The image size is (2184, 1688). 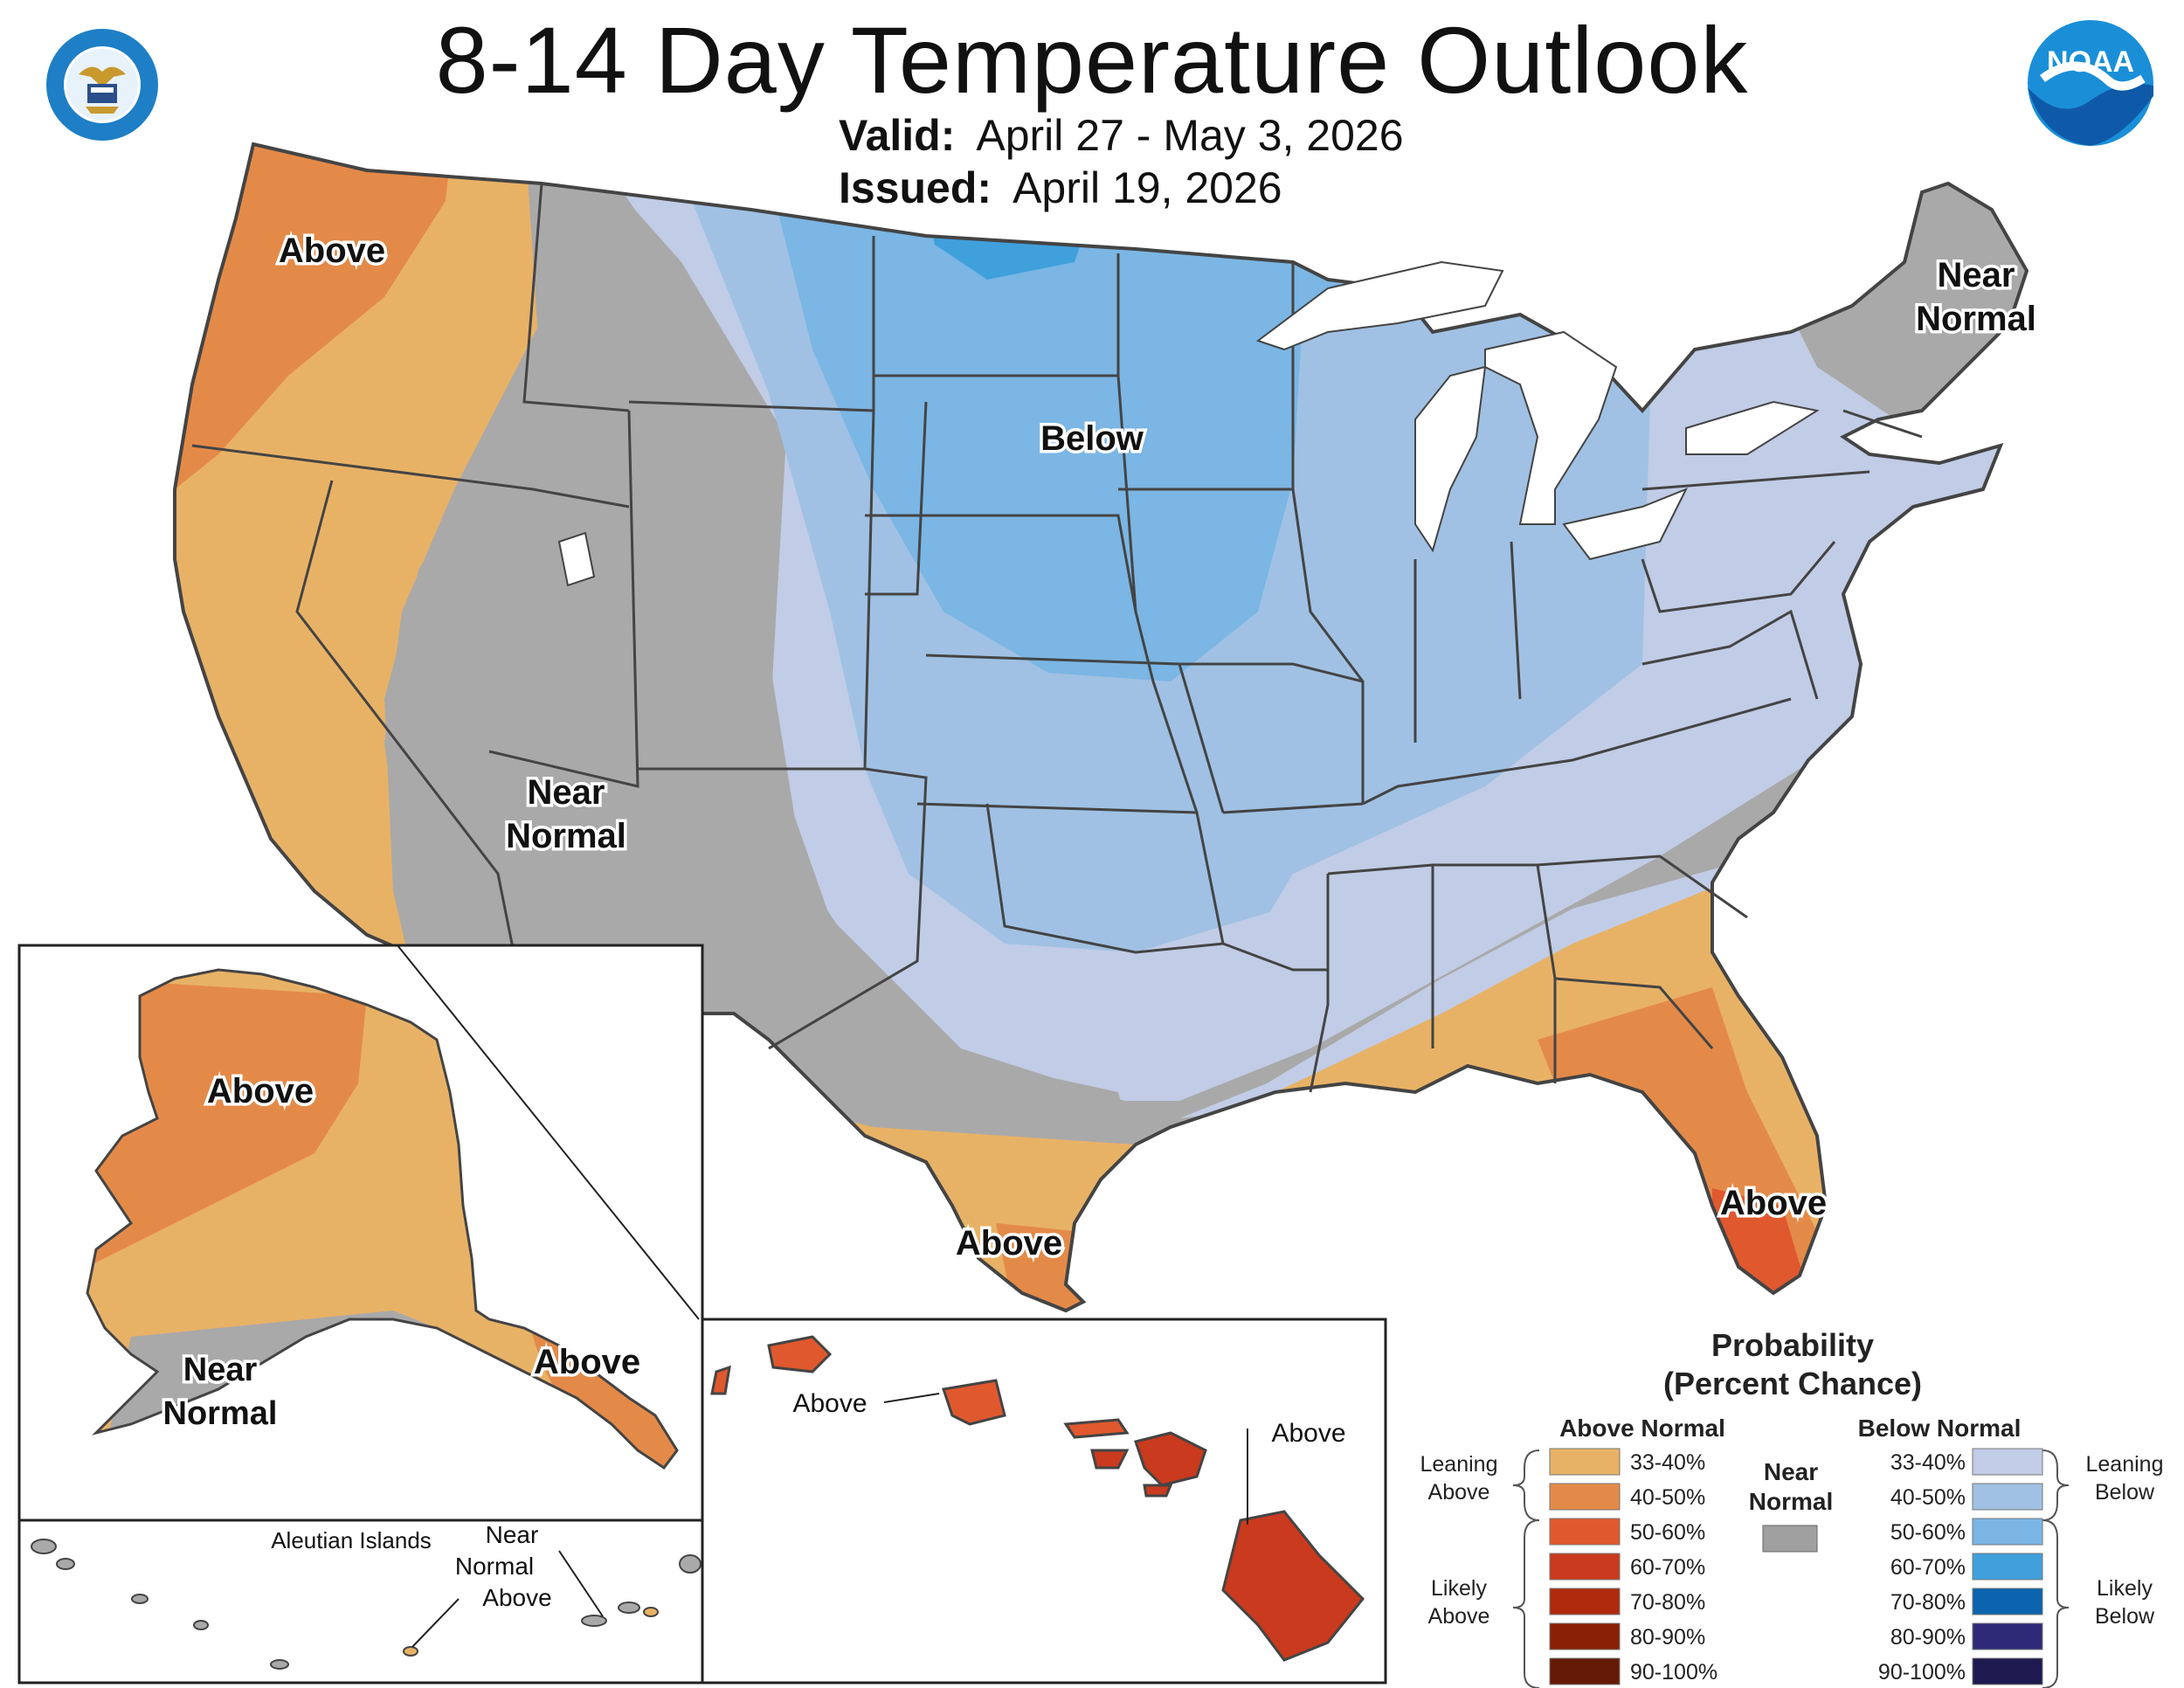 What do you see at coordinates (1928, 1602) in the screenshot?
I see `legend-below-label: 70-80%` at bounding box center [1928, 1602].